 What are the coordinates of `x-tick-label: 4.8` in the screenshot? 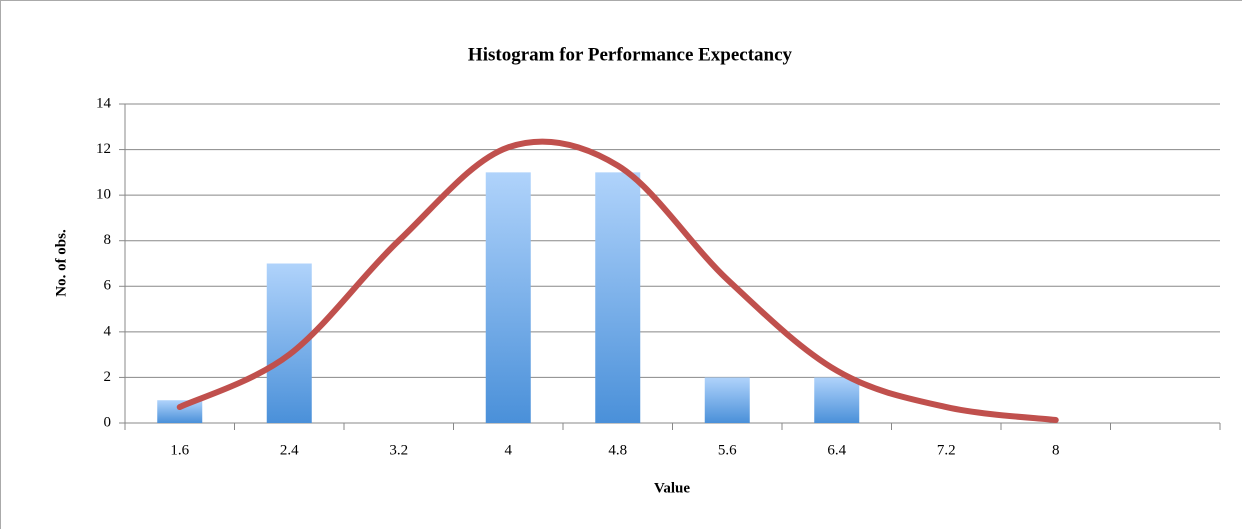 It's located at (617, 450).